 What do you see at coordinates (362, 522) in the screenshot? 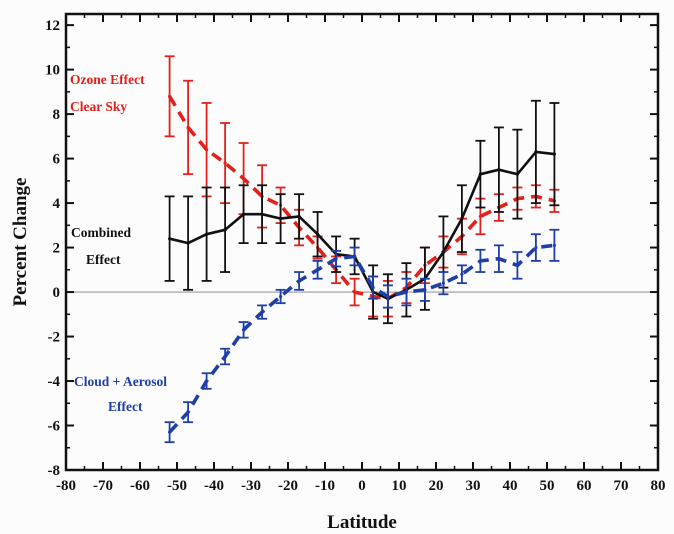
I see `x-axis-title: Latitude` at bounding box center [362, 522].